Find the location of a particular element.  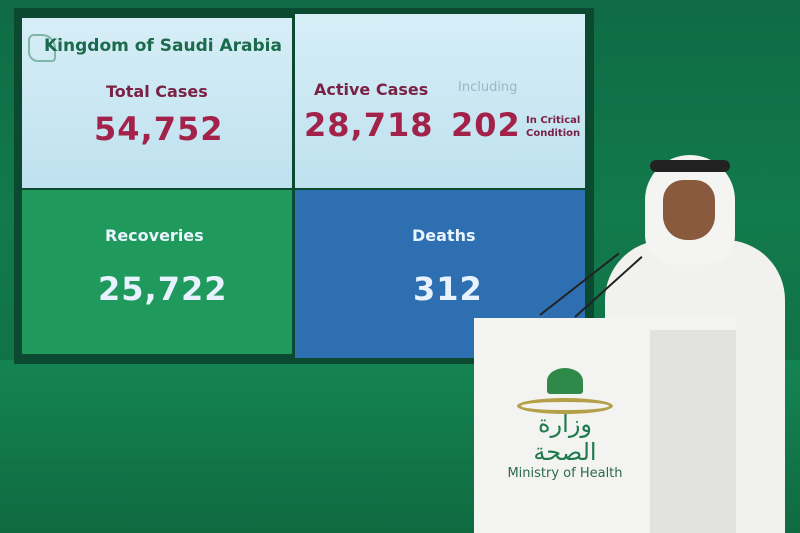

saudi-map-icon is located at coordinates (42, 48).